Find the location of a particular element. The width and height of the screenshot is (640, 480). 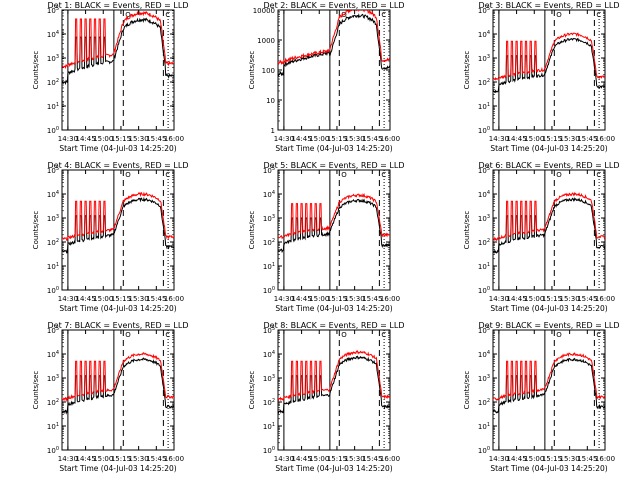

y-tick-label: 10 is located at coordinates (270, 101).